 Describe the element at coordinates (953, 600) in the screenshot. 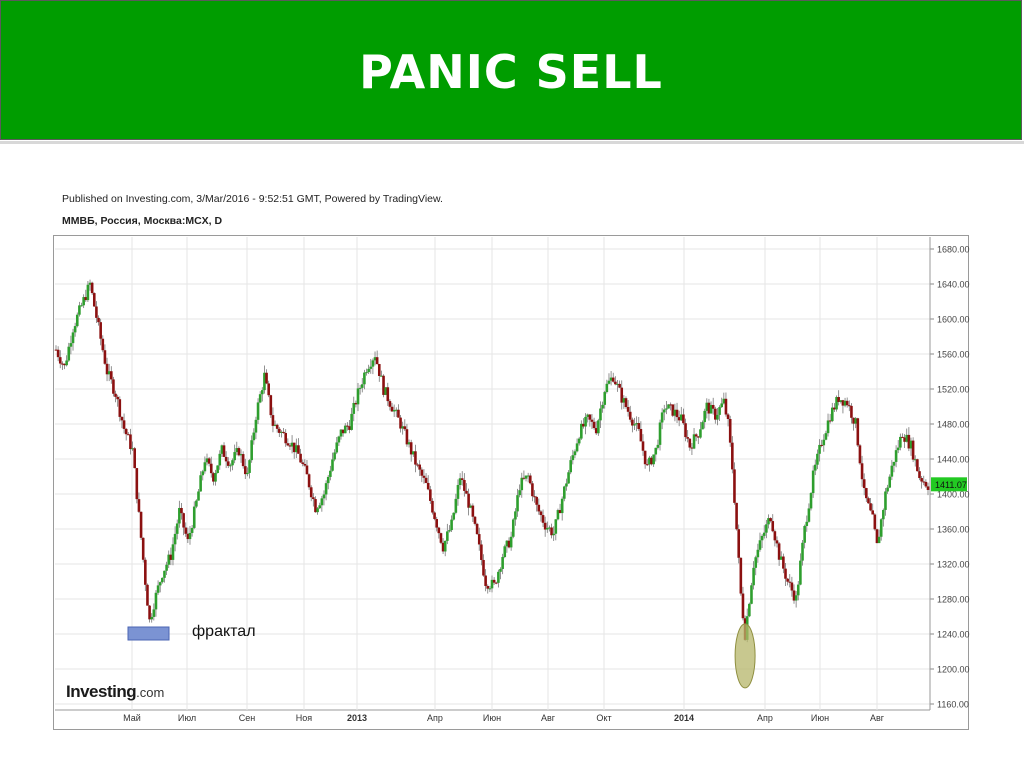

I see `y-tick-label: 1280.00` at that location.